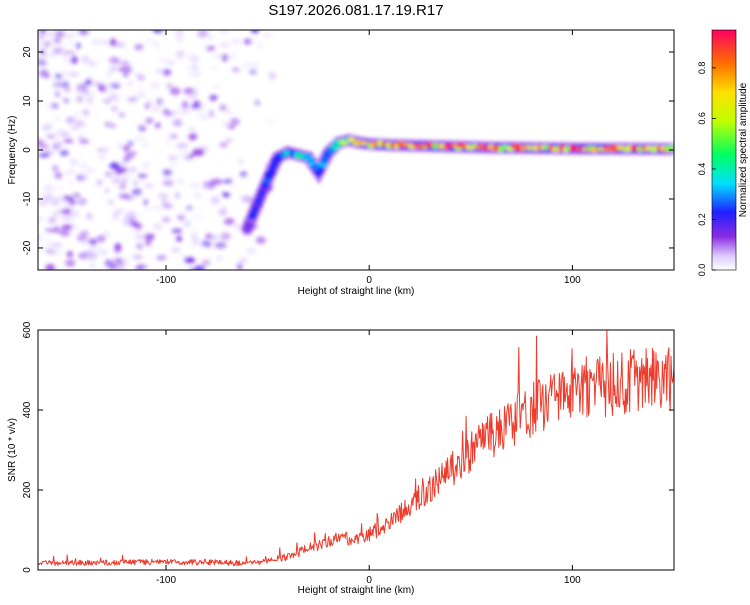 The width and height of the screenshot is (750, 605). I want to click on snr-y-tick-label: 600, so click(27, 329).